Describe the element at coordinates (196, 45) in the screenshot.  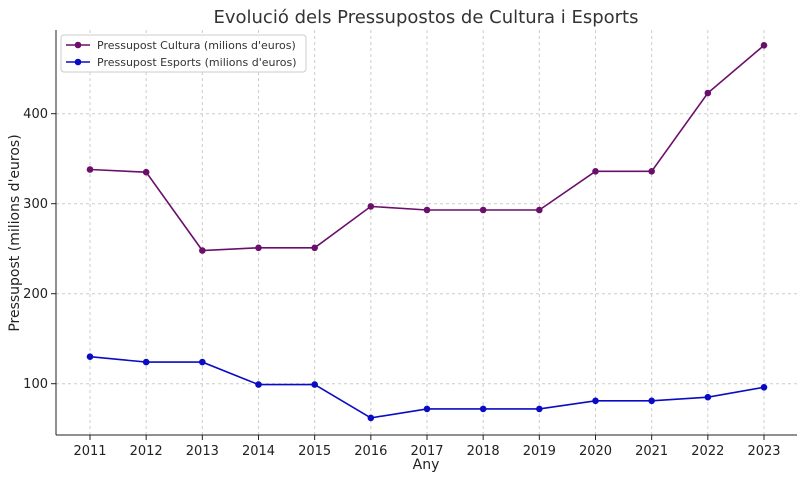
I see `legend-label: Pressupost Cultura (milions d'euros)` at that location.